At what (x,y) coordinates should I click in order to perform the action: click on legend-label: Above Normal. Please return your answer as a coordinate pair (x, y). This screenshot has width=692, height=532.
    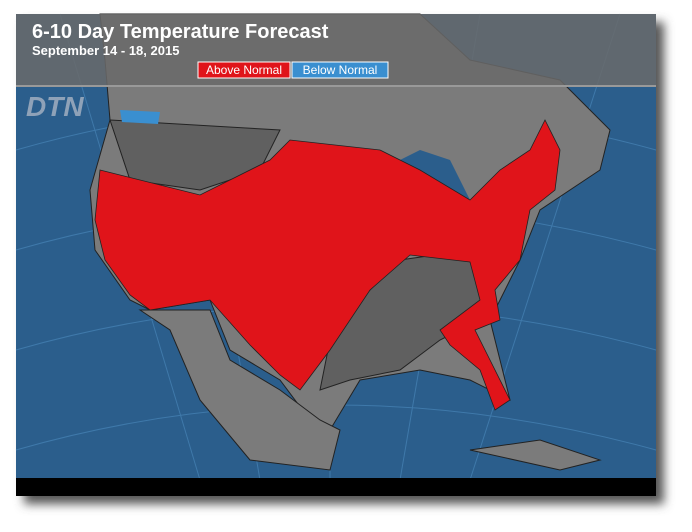
    Looking at the image, I should click on (244, 70).